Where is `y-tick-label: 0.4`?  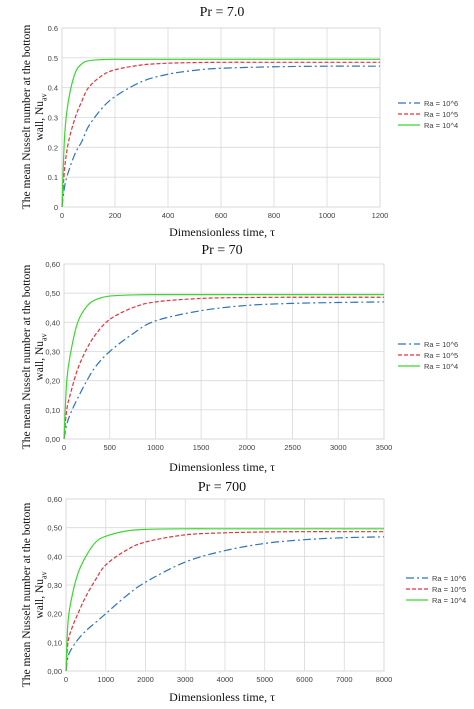
y-tick-label: 0.4 is located at coordinates (53, 88).